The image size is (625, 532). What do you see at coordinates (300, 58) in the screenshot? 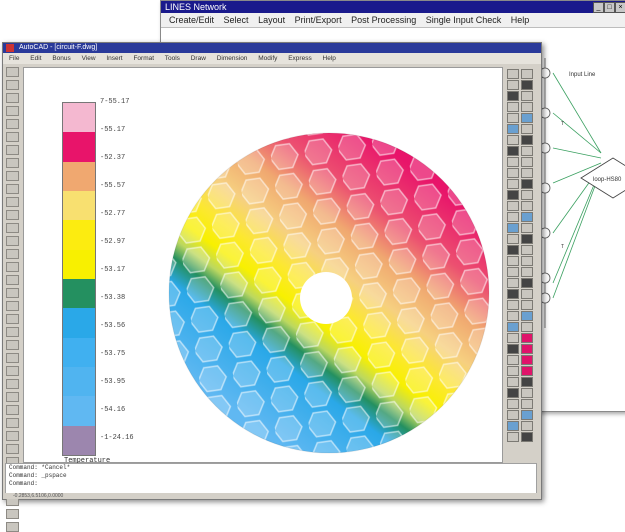
I see `menu-express: Express` at bounding box center [300, 58].